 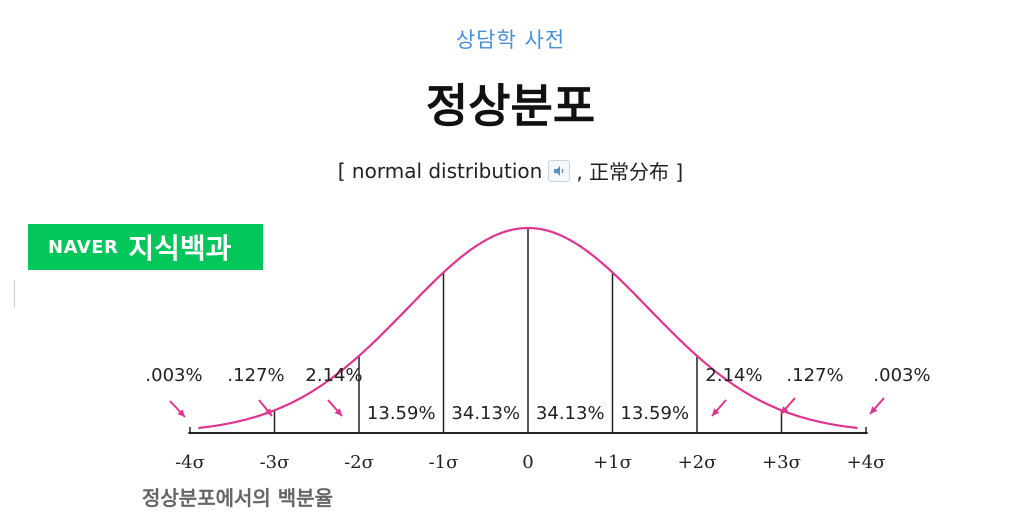 What do you see at coordinates (612, 462) in the screenshot?
I see `axis-tick-label: +1σ` at bounding box center [612, 462].